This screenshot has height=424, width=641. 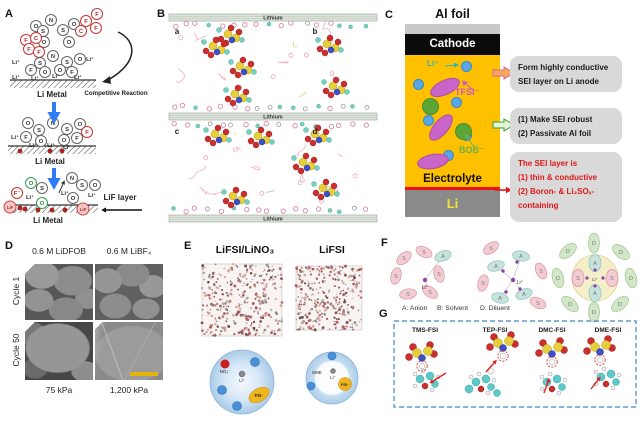 What do you see at coordinates (59, 390) in the screenshot?
I see `pressure-label-75kpa: 75 kPa` at bounding box center [59, 390].